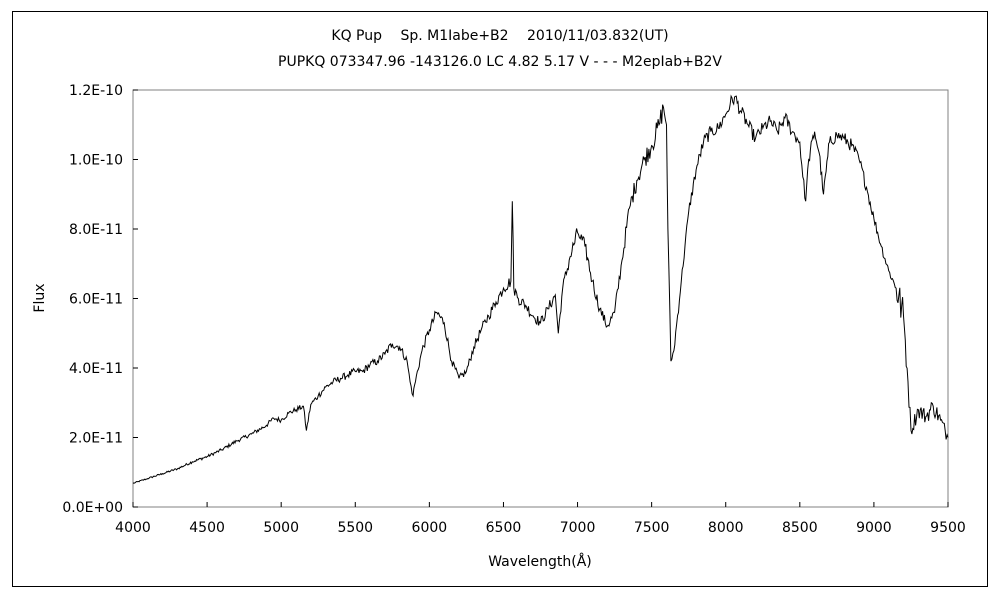 Image resolution: width=1000 pixels, height=600 pixels. I want to click on x-tick-label: 8000, so click(726, 528).